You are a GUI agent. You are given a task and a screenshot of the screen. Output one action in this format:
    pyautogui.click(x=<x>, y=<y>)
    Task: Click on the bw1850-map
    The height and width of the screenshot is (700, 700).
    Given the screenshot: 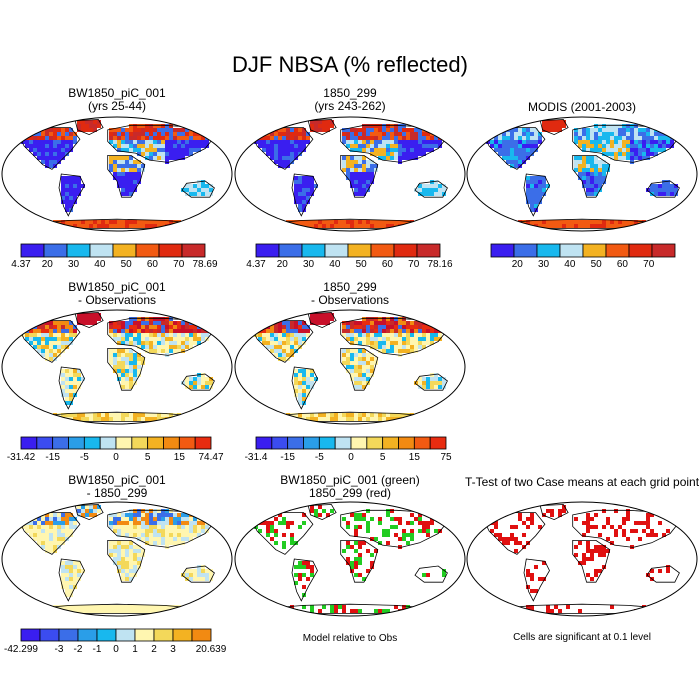 What is the action you would take?
    pyautogui.click(x=117, y=174)
    